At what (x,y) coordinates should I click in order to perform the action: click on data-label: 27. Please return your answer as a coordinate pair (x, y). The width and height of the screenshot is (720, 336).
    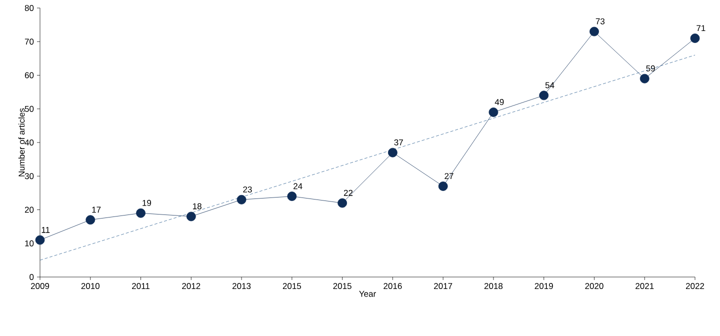
    Looking at the image, I should click on (449, 176).